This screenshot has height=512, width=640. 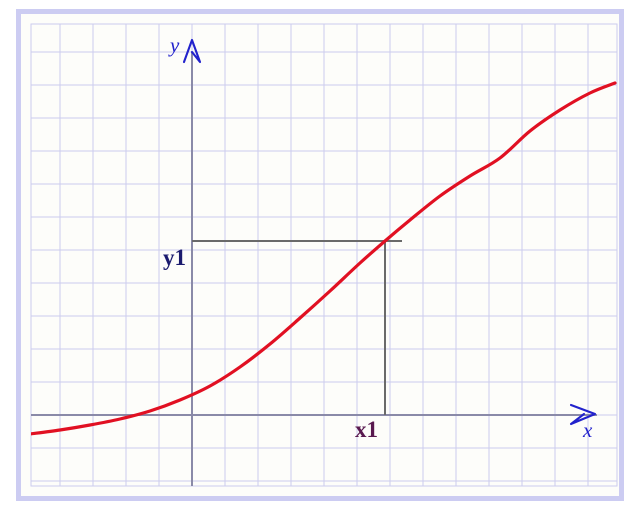 What do you see at coordinates (583, 414) in the screenshot?
I see `x-axis-arrow-icon` at bounding box center [583, 414].